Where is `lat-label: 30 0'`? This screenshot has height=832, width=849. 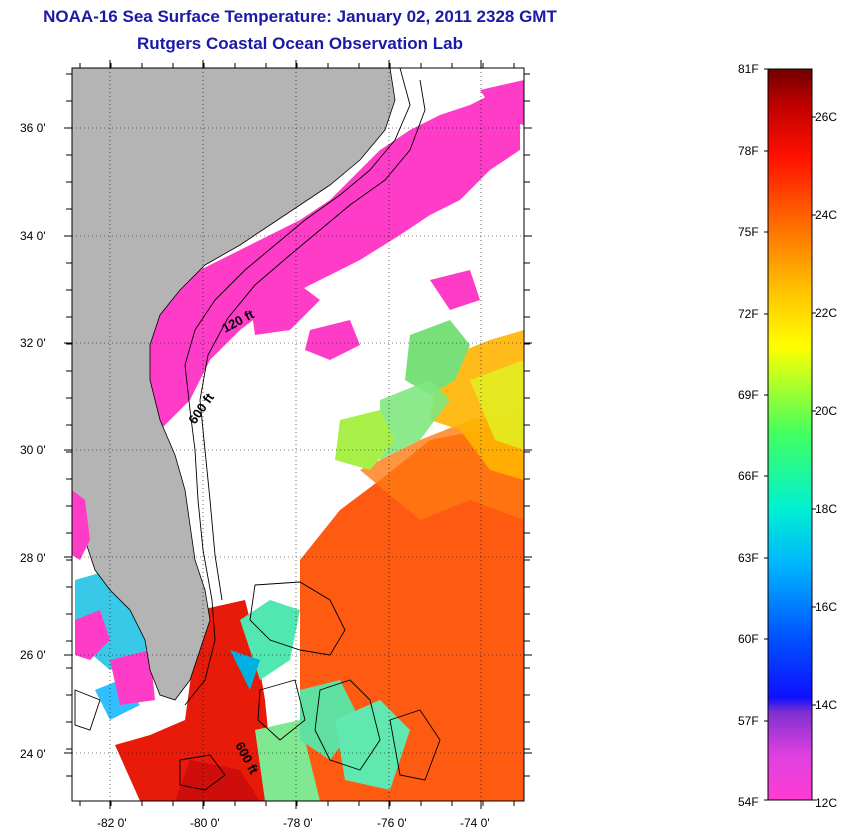 lat-label: 30 0' is located at coordinates (33, 450).